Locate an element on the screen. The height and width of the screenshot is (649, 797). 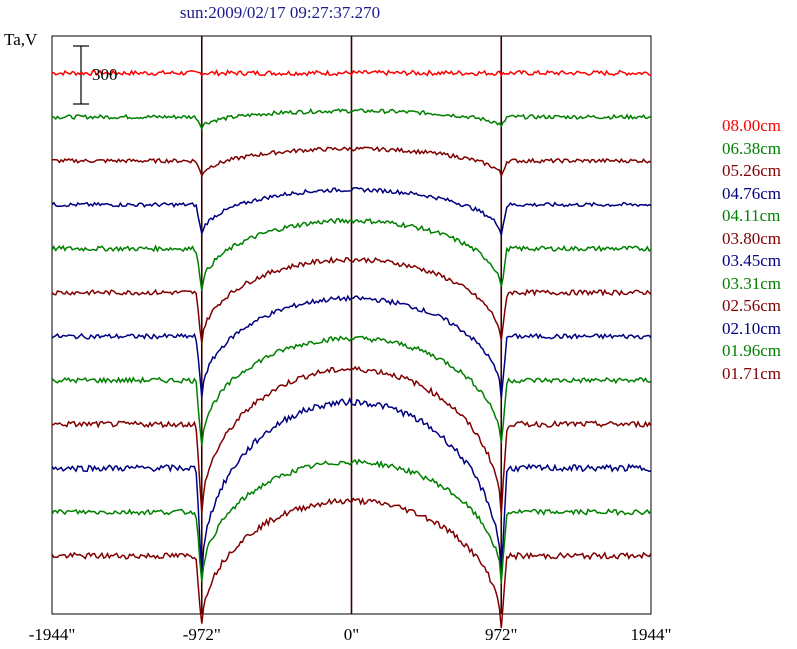
legend-item: 06.38cm is located at coordinates (752, 148).